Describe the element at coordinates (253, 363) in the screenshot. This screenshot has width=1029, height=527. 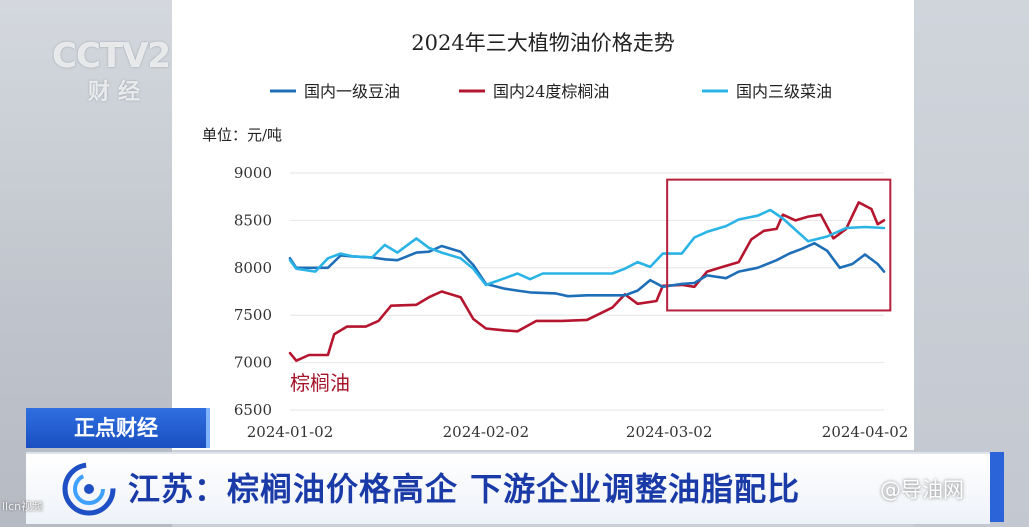
I see `y-tick-label: 7000` at that location.